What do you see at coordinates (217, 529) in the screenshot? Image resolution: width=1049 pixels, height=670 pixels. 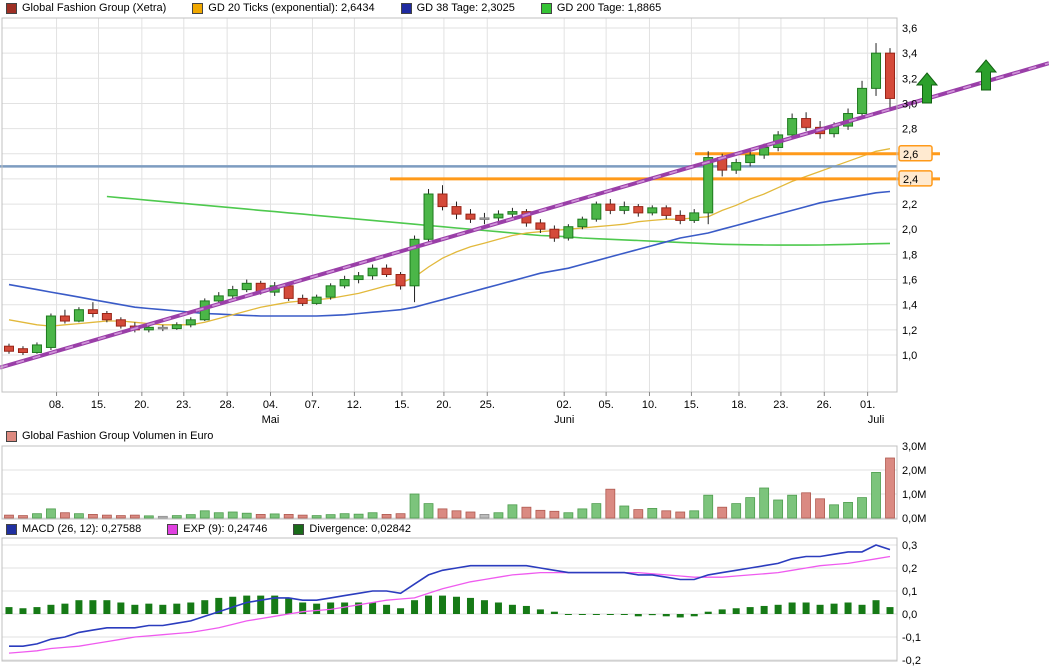 I see `legend-item-exp: EXP (9): 0,24746` at bounding box center [217, 529].